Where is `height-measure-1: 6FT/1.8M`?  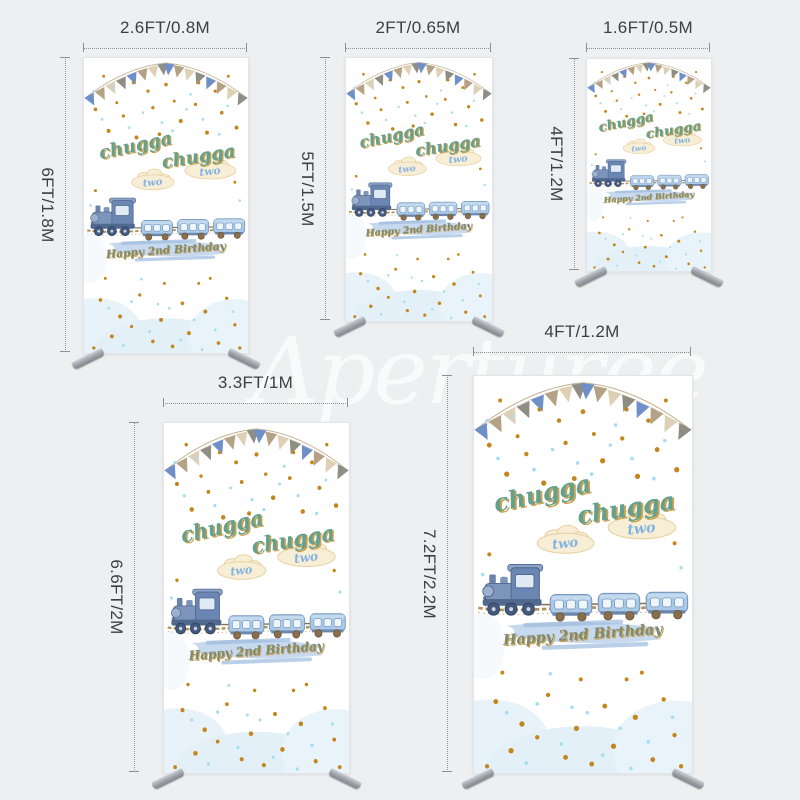 height-measure-1: 6FT/1.8M is located at coordinates (54, 204).